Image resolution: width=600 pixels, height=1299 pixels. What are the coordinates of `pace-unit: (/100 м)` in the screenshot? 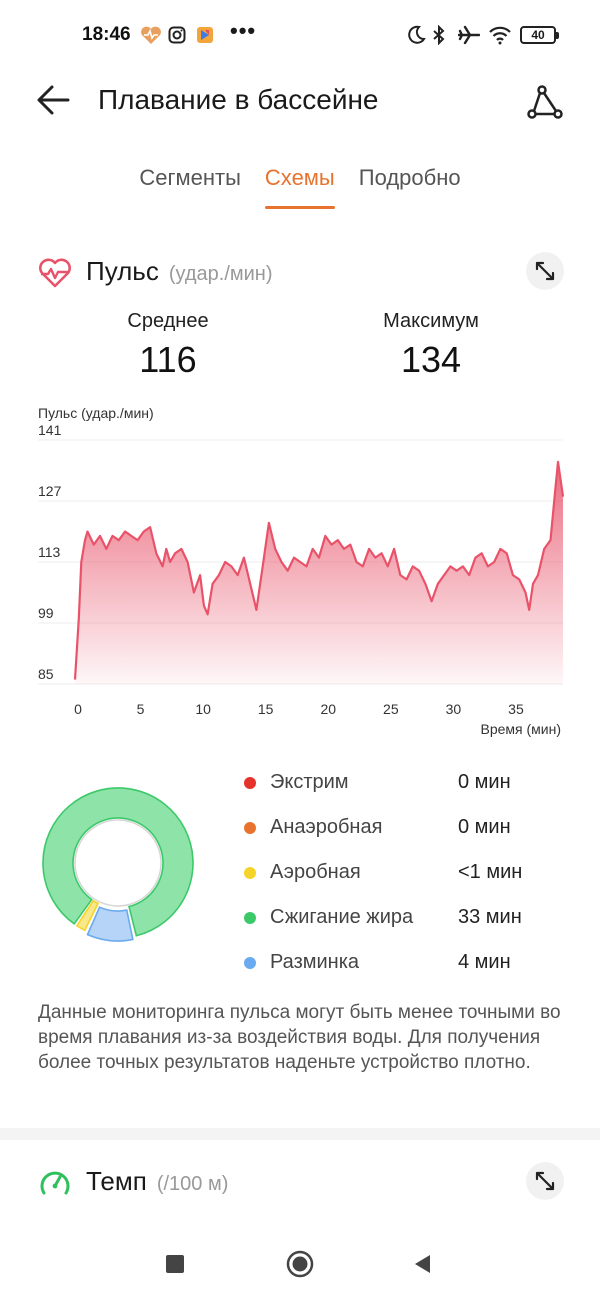 It's located at (192, 1184).